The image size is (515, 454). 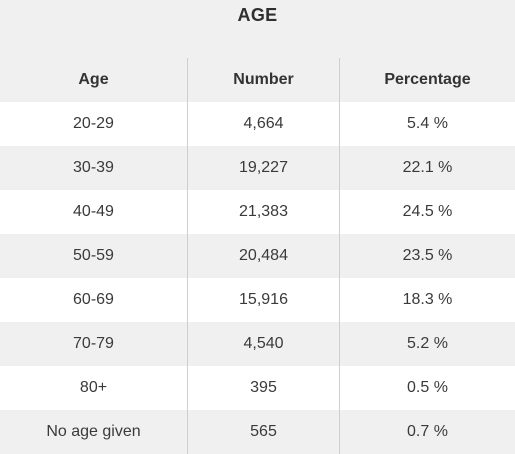 What do you see at coordinates (264, 344) in the screenshot?
I see `number-cell: 4,540` at bounding box center [264, 344].